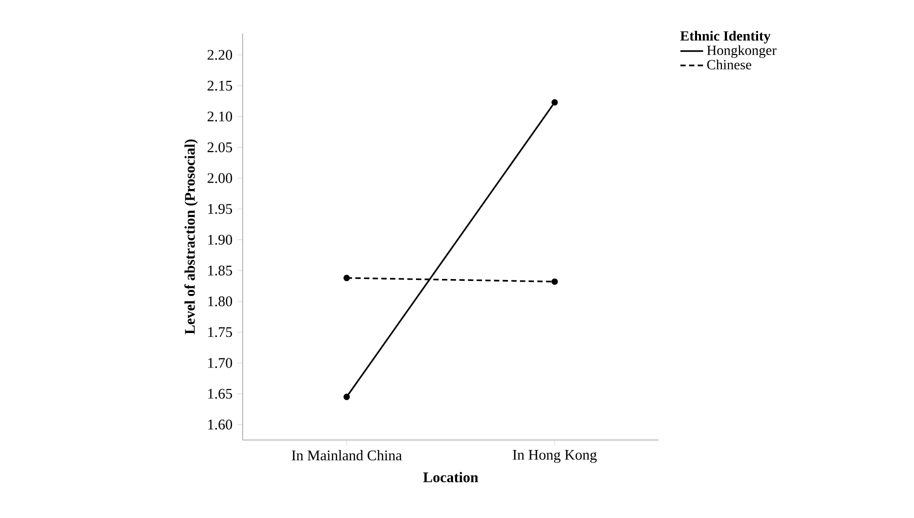 The height and width of the screenshot is (518, 914). What do you see at coordinates (220, 425) in the screenshot?
I see `y-tick-label: 1.60` at bounding box center [220, 425].